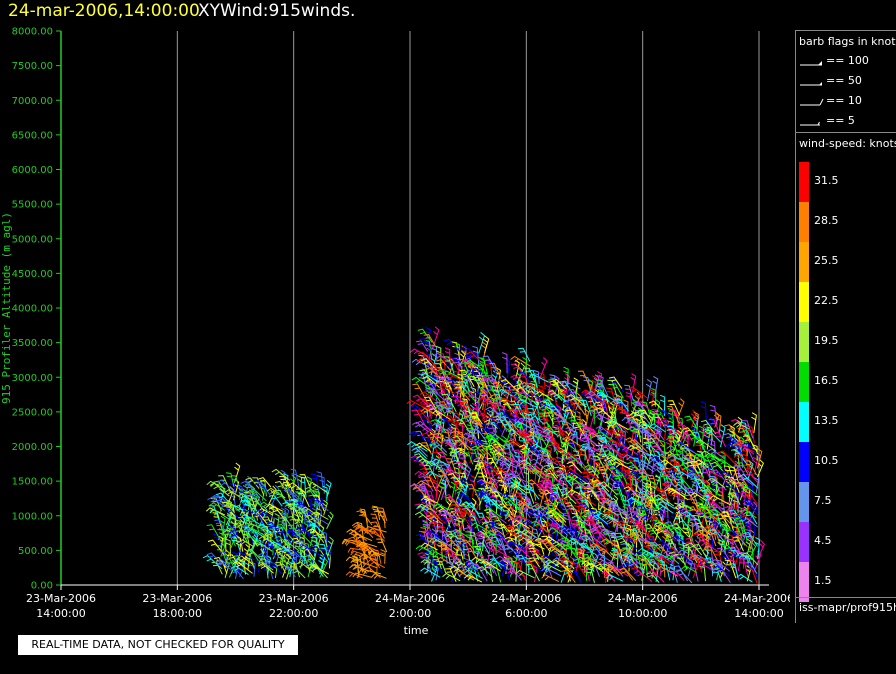 The height and width of the screenshot is (674, 896). Describe the element at coordinates (847, 422) in the screenshot. I see `speed-scale-row: 13.5` at that location.